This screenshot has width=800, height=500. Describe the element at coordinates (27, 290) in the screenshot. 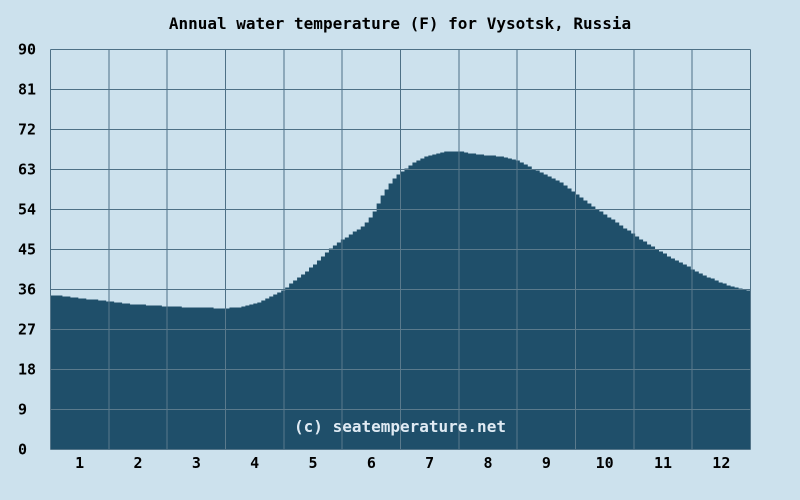

I see `y-tick-label: 36` at that location.